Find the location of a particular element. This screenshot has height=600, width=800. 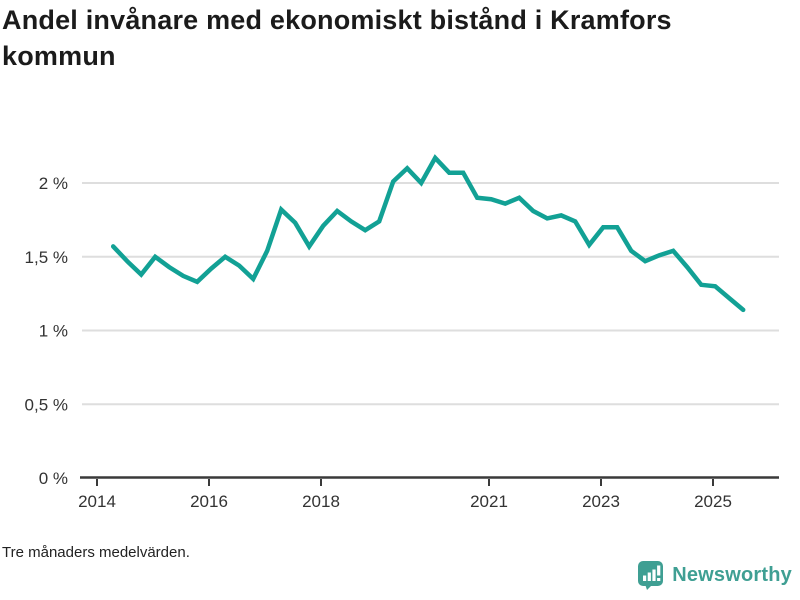

newsworthy-wordmark: Newsworthy is located at coordinates (732, 575).